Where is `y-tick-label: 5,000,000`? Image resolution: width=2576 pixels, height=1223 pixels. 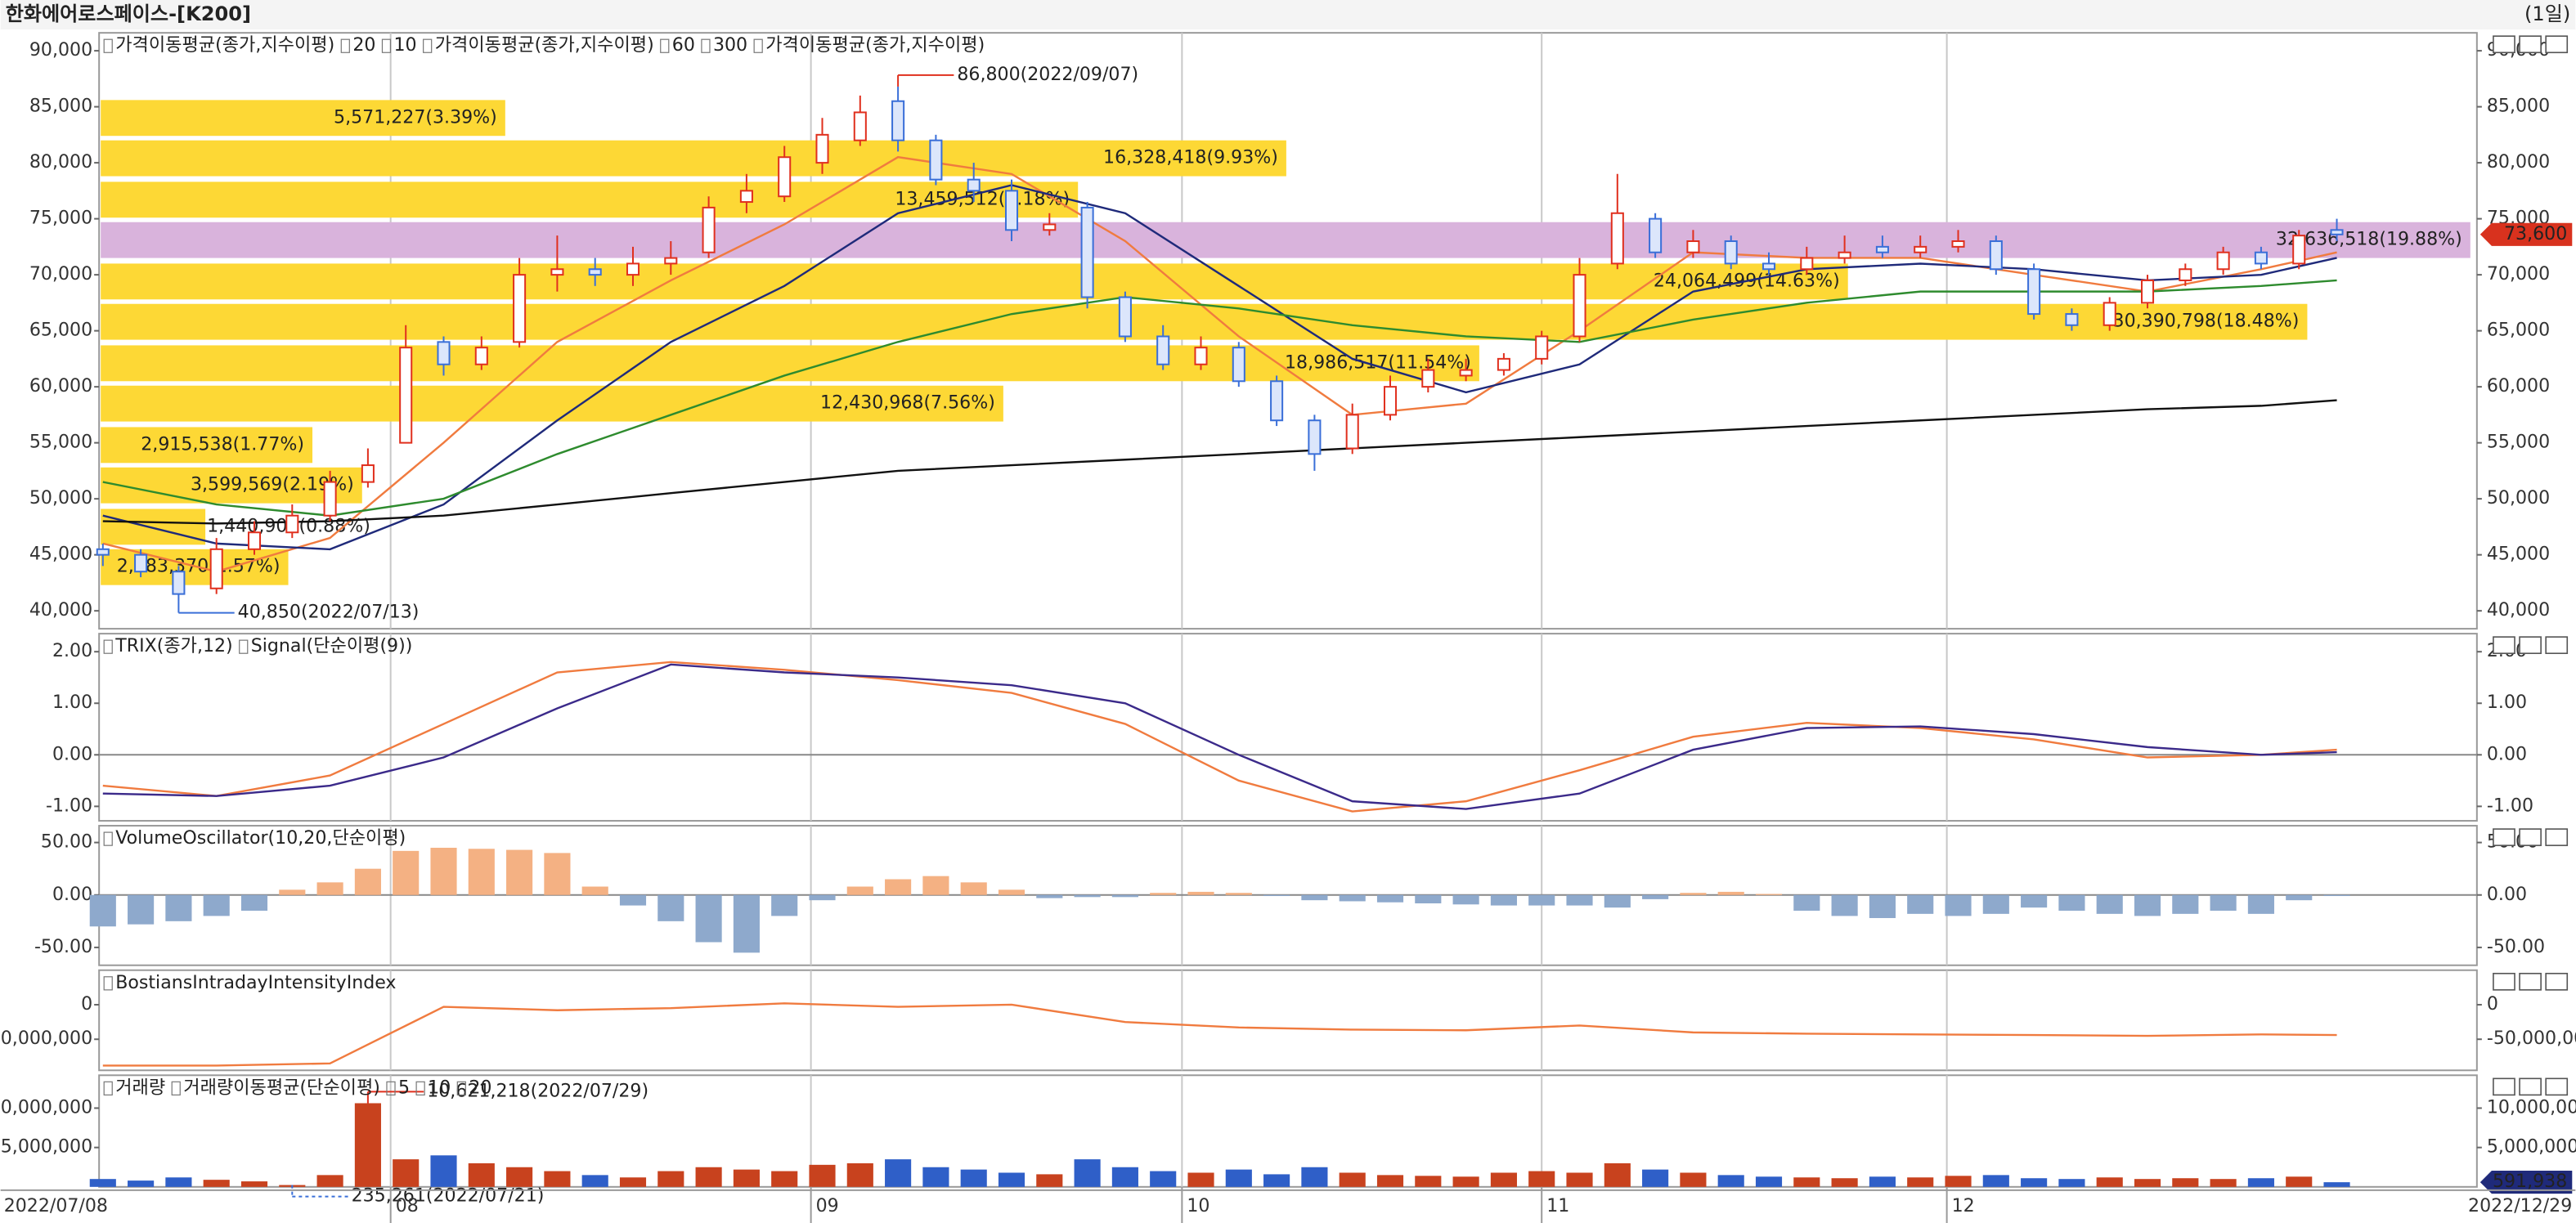
y-tick-label: 5,000,000 is located at coordinates (46, 1147).